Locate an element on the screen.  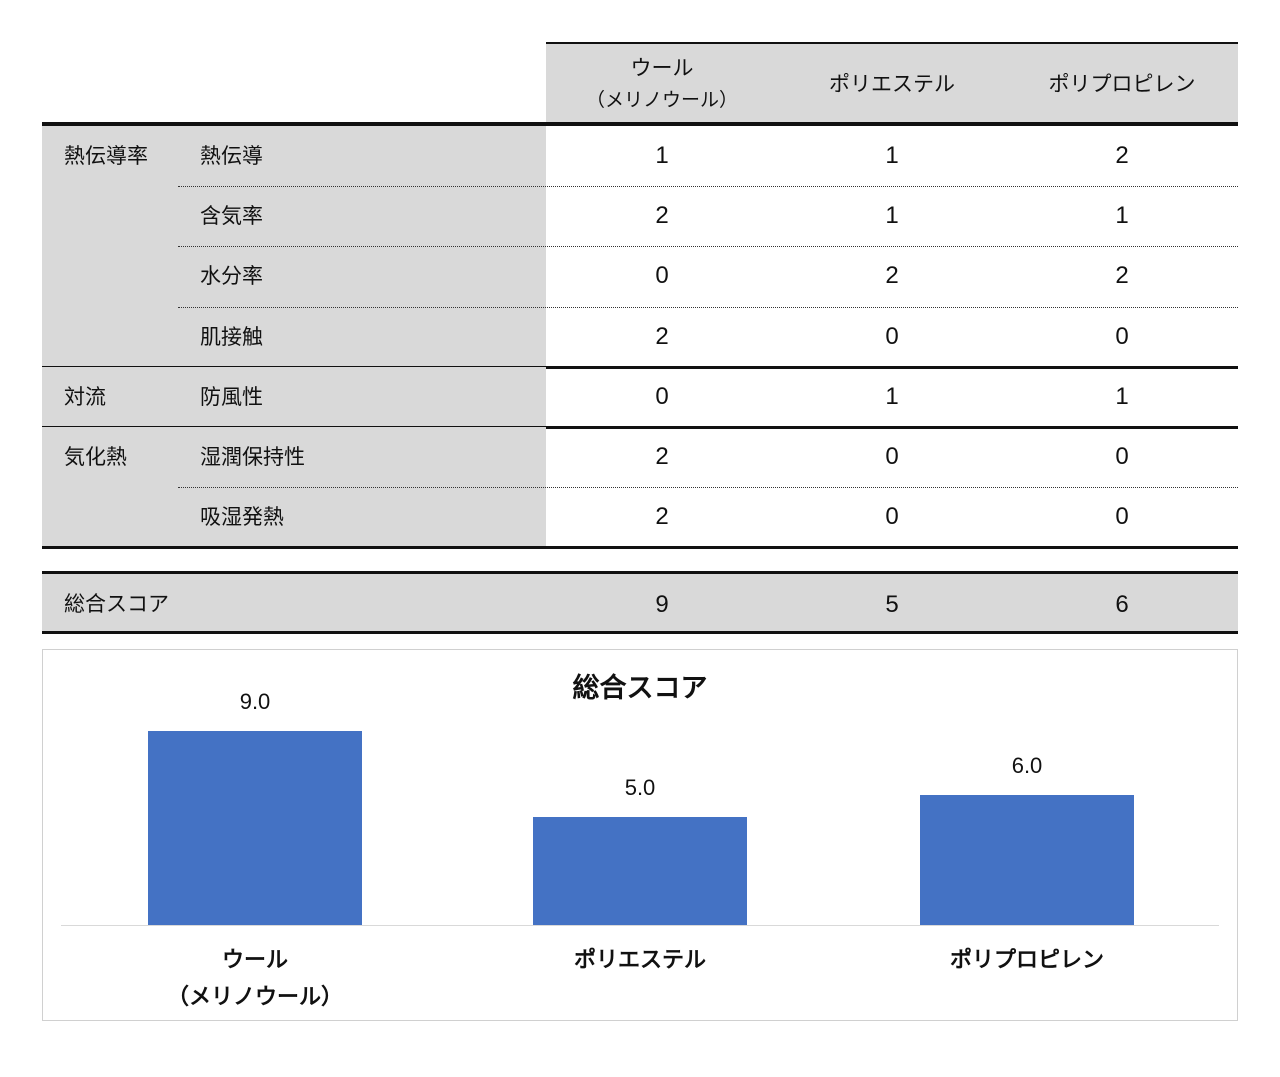
row-label: 熱伝導 is located at coordinates (231, 156).